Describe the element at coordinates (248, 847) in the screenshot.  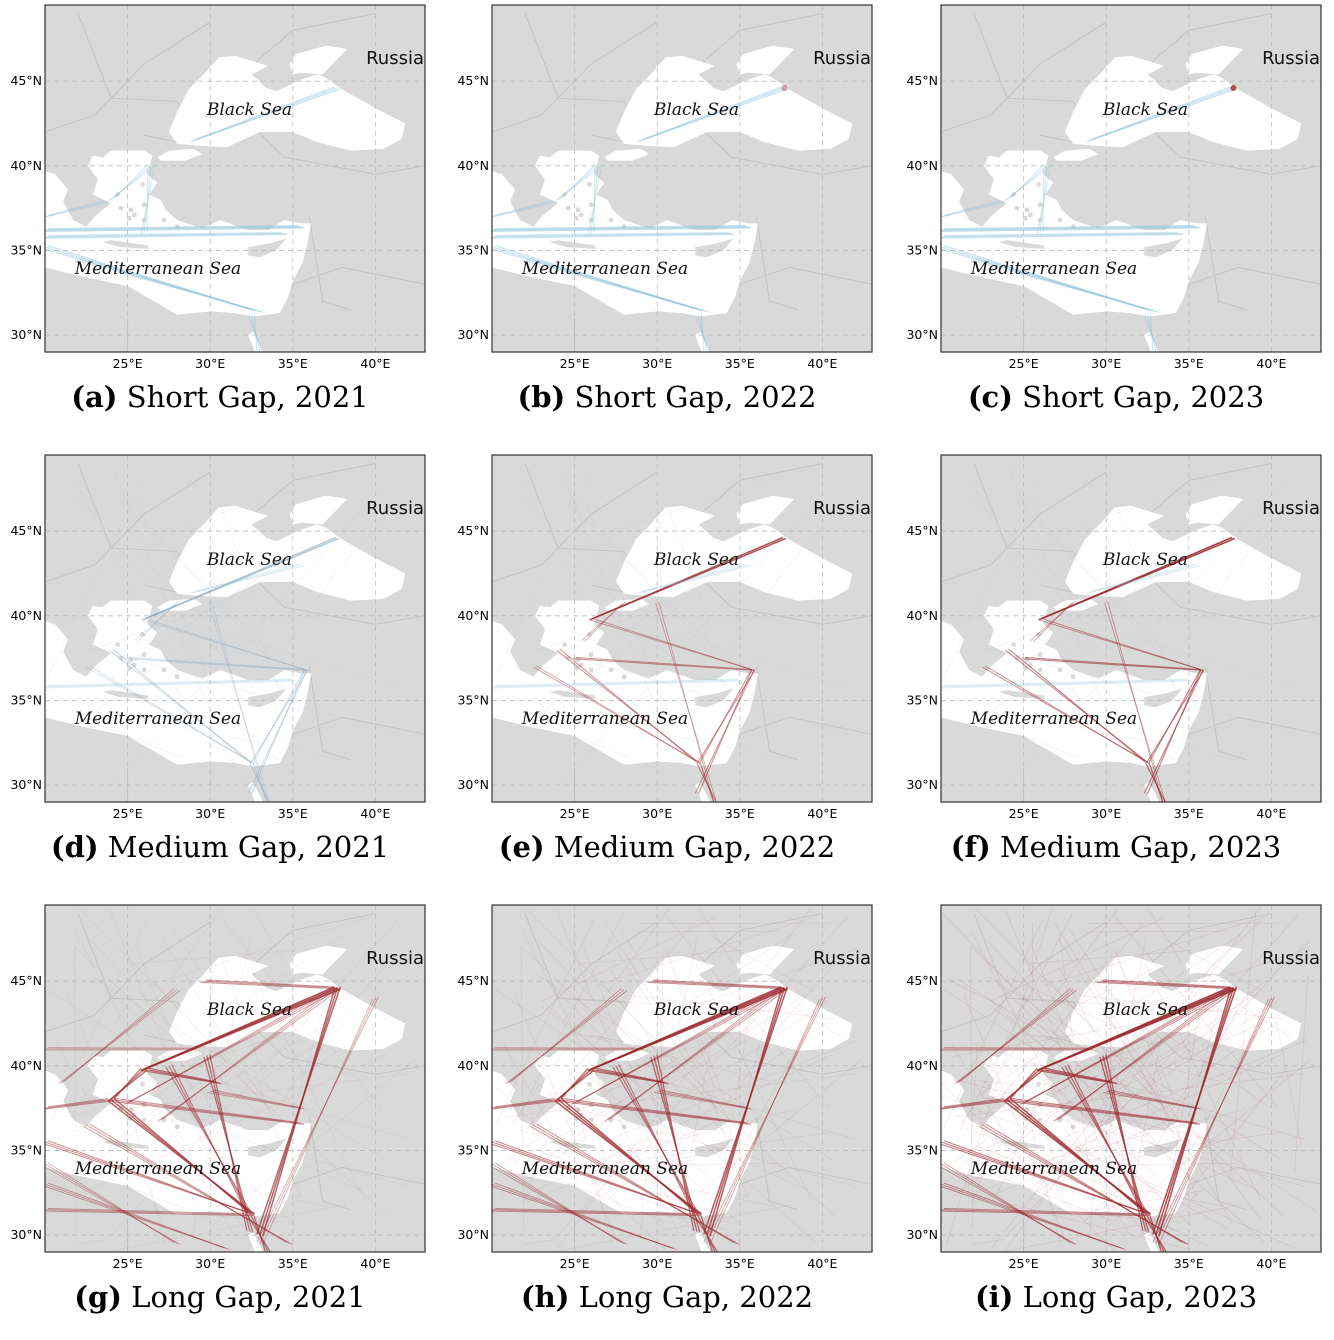
I see `panel-title: Medium Gap, 2021` at that location.